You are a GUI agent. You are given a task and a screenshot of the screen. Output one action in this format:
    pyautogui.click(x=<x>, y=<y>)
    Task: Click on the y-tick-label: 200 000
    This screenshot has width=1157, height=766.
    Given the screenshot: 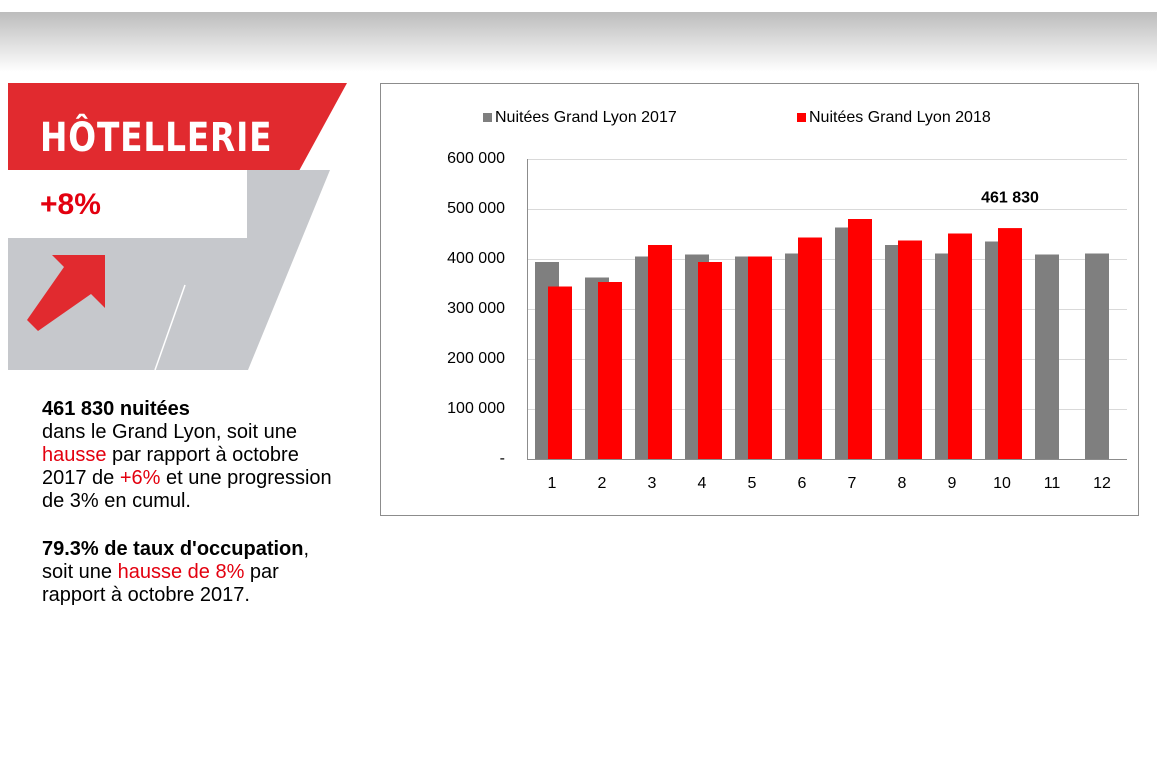 What is the action you would take?
    pyautogui.click(x=476, y=358)
    